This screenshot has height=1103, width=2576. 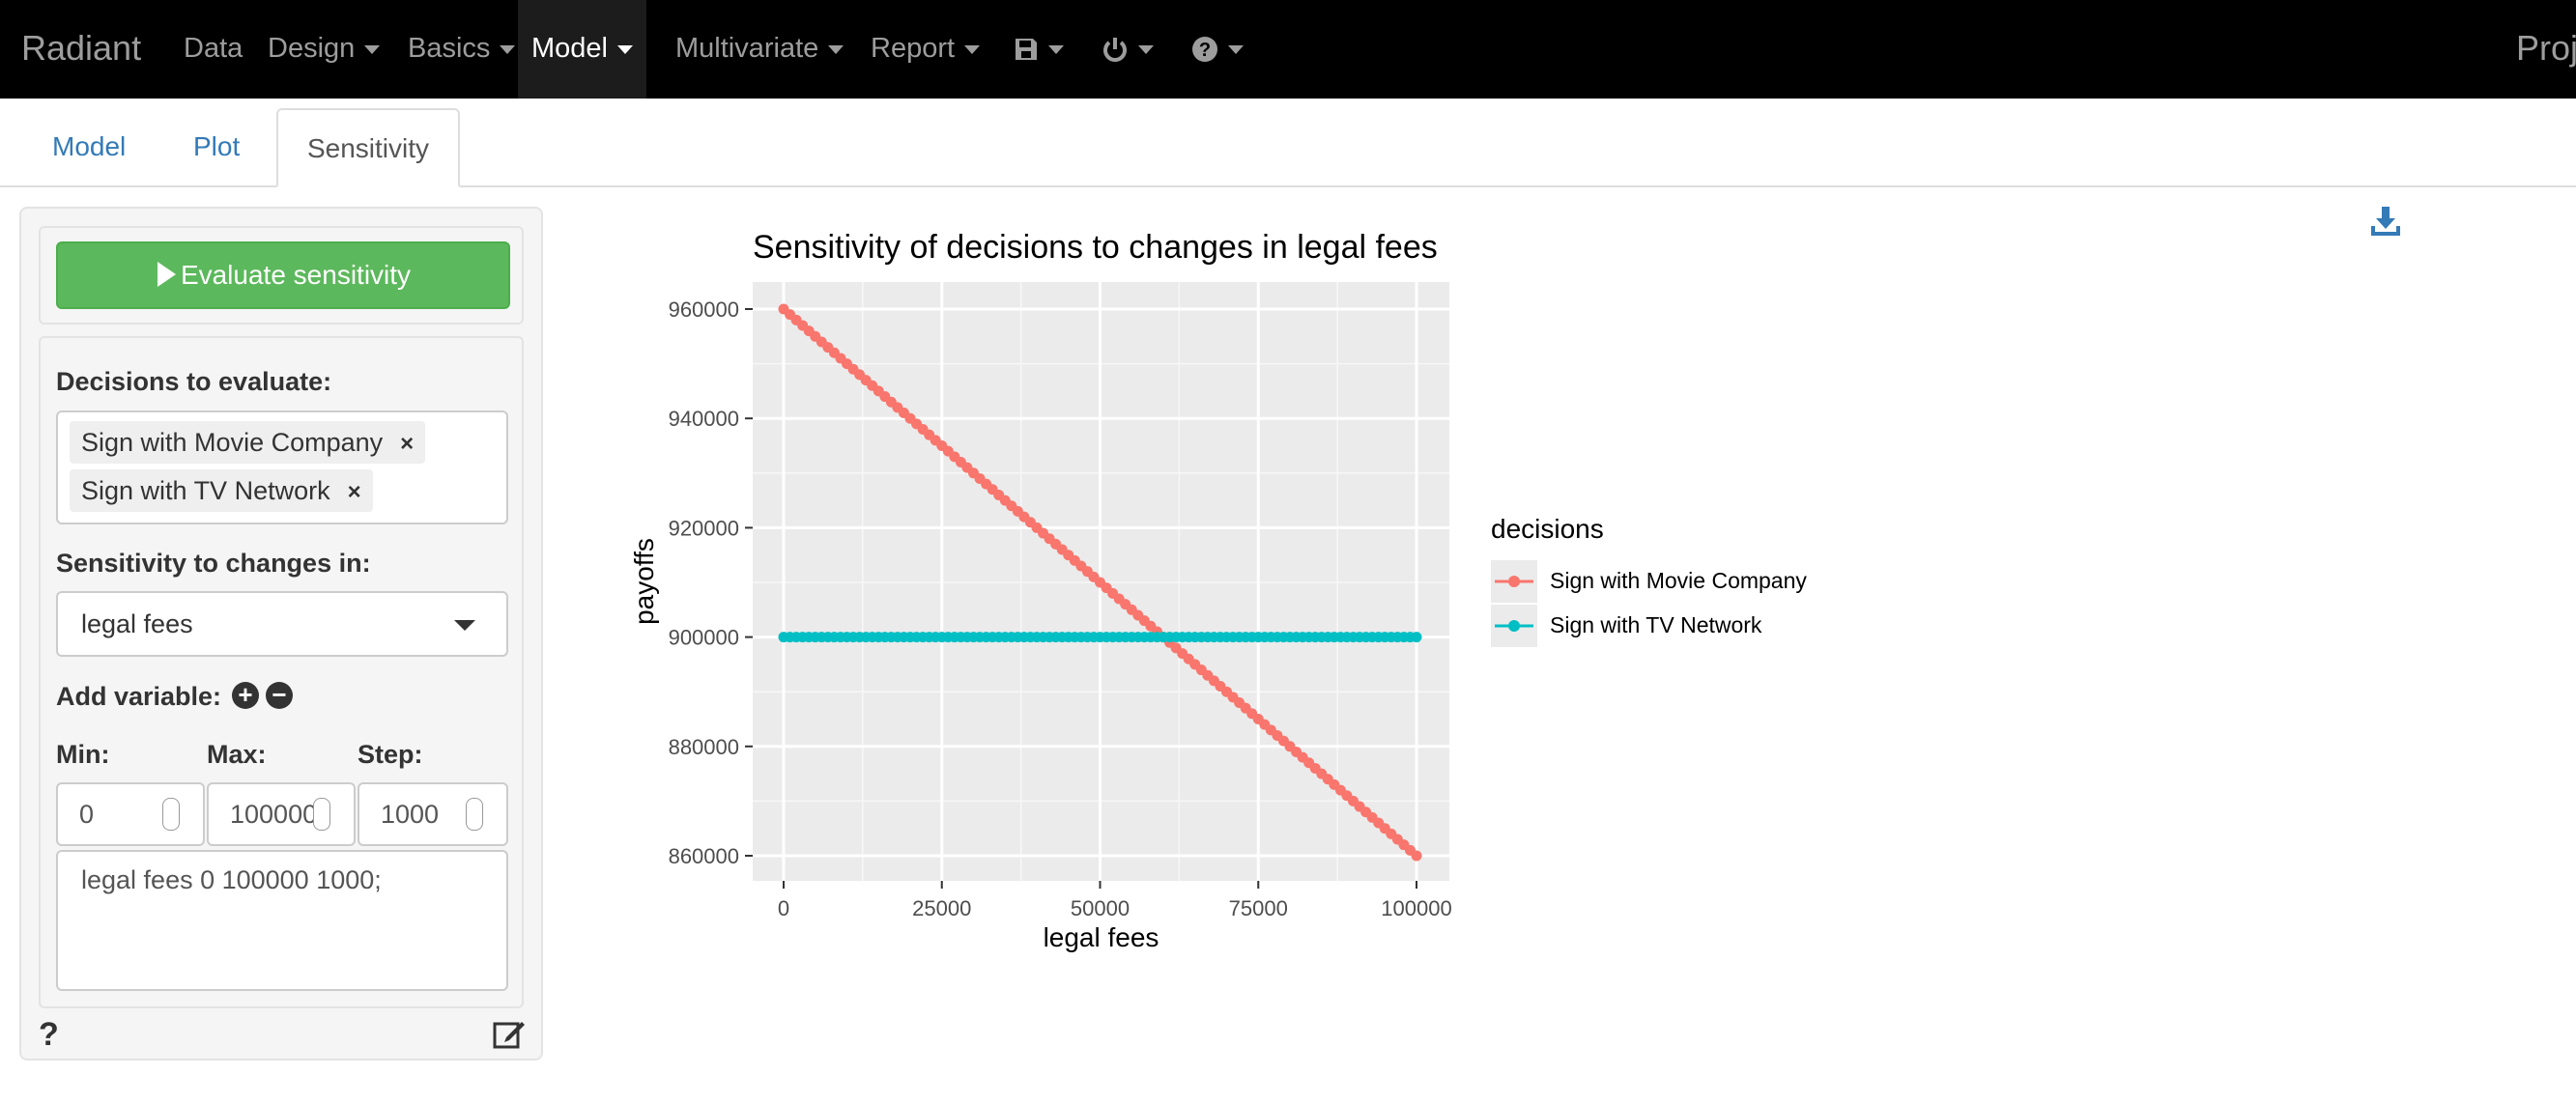 What do you see at coordinates (1128, 49) in the screenshot?
I see `nav-power` at bounding box center [1128, 49].